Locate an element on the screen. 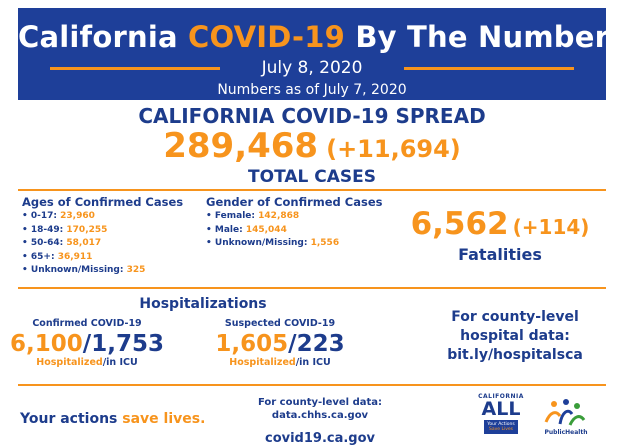 Image resolution: width=624 pixels, height=445 pixels. fatalities-figure: 6,562 (+114) is located at coordinates (500, 224).